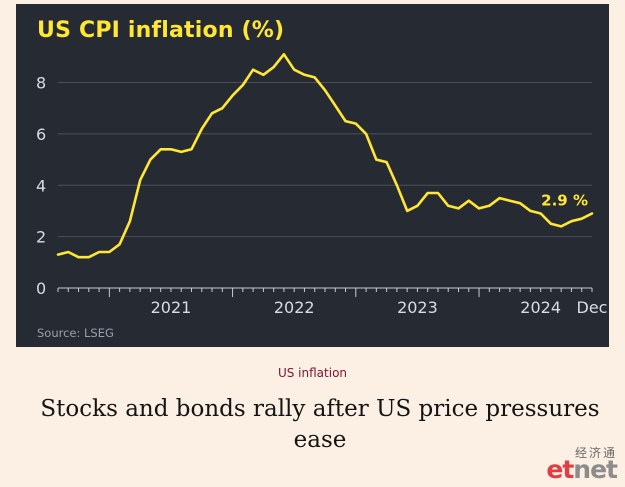  Describe the element at coordinates (41, 288) in the screenshot. I see `y-tick-label-0: 0` at that location.